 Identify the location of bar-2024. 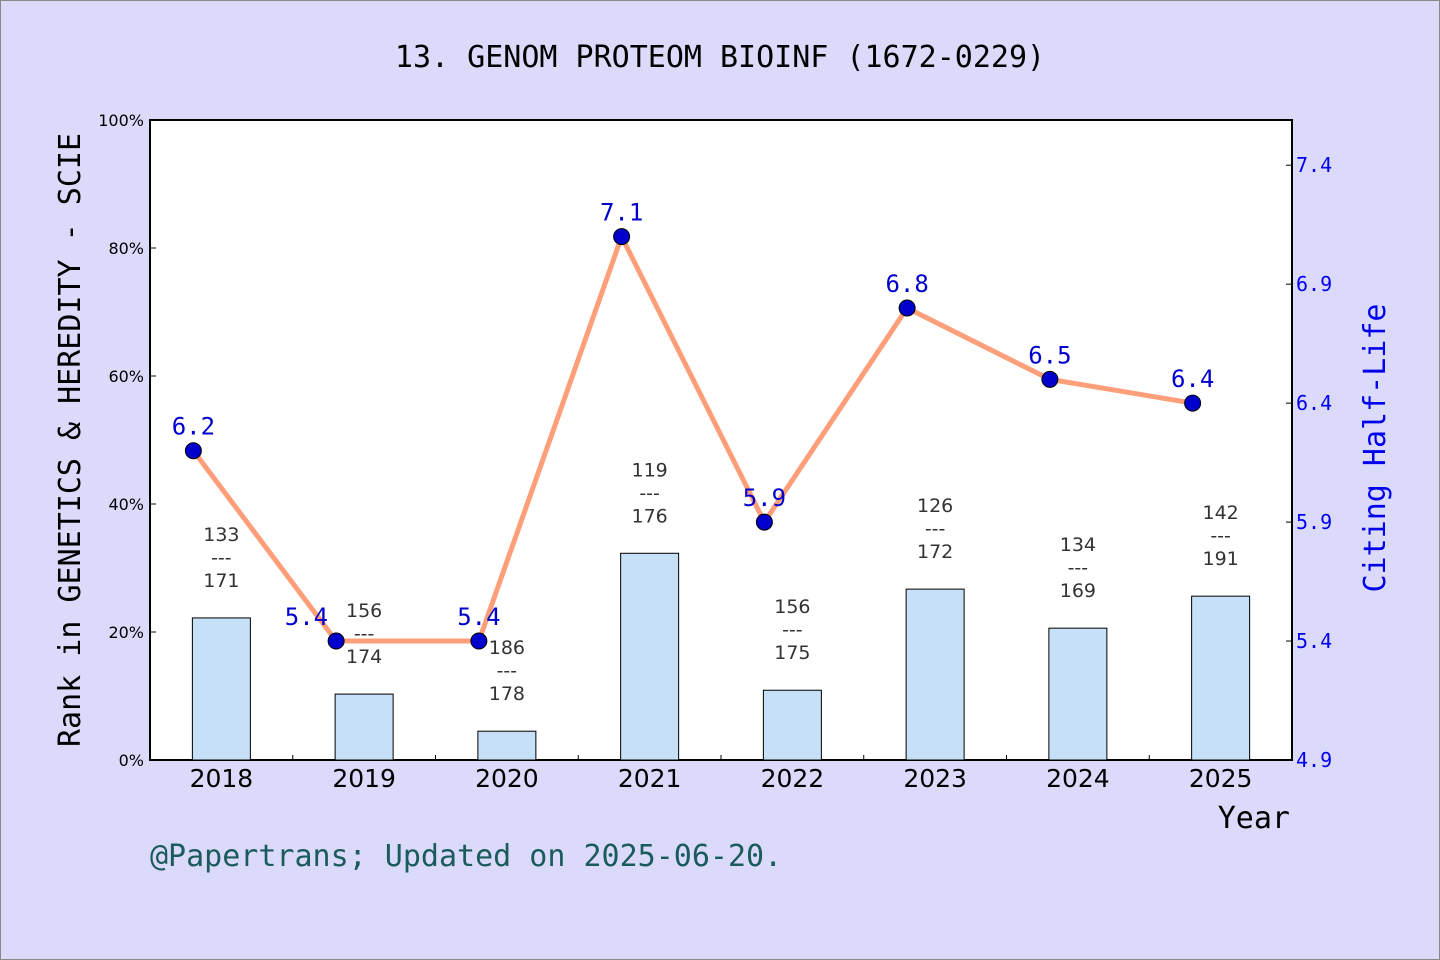
(1078, 694).